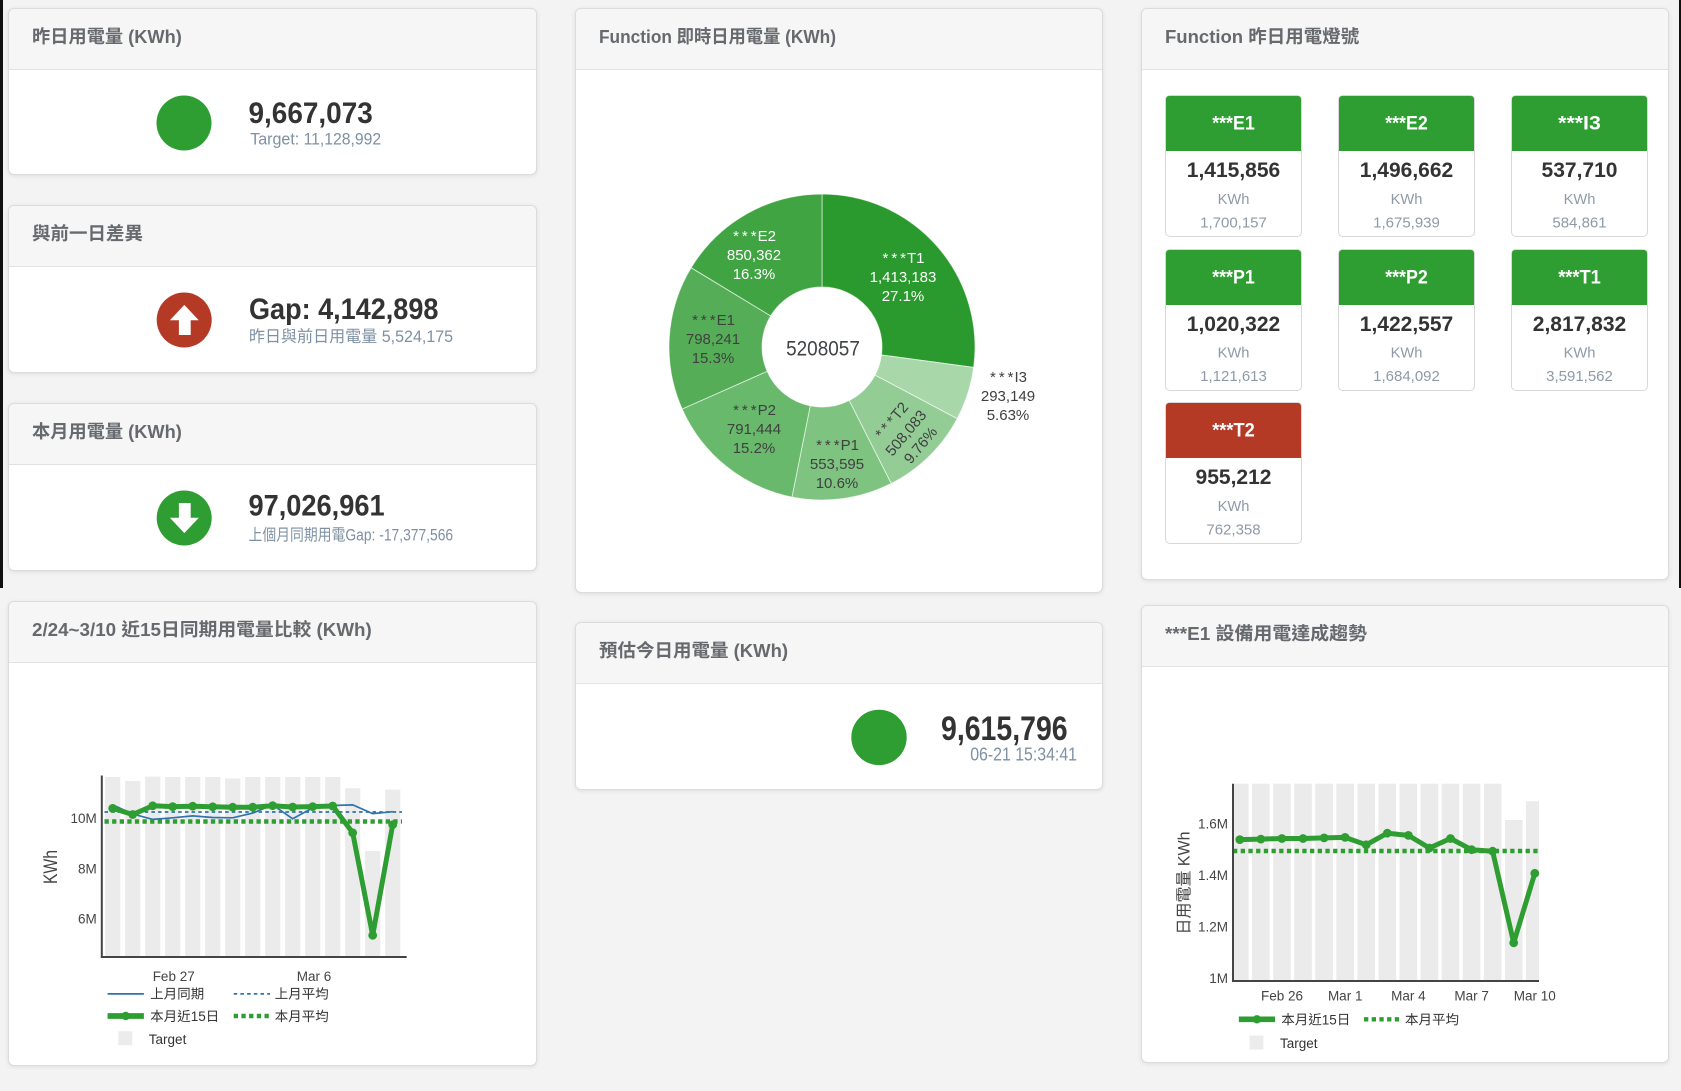 The width and height of the screenshot is (1681, 1091). Describe the element at coordinates (1046, 755) in the screenshot. I see `svg-text: 15:34:41` at that location.